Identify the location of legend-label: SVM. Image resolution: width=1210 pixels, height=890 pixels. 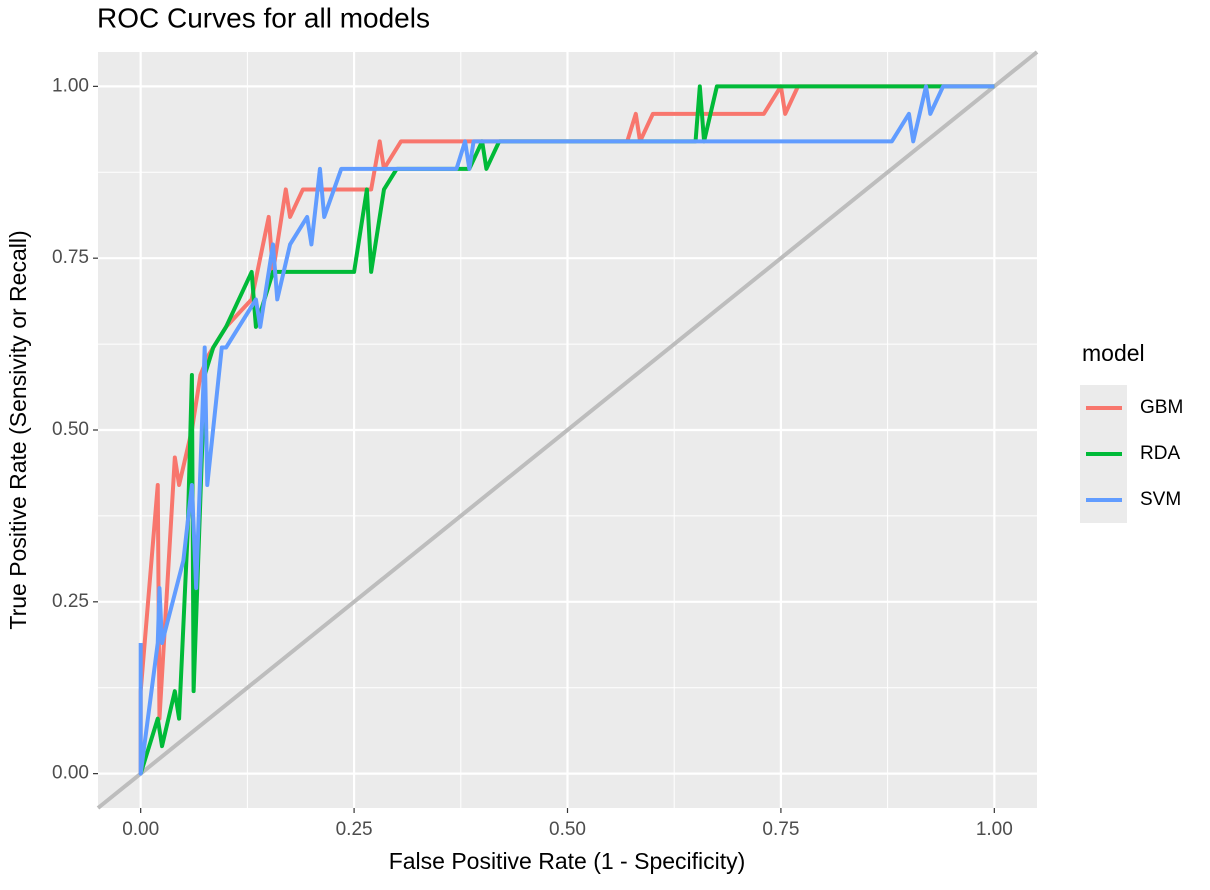
(1160, 499).